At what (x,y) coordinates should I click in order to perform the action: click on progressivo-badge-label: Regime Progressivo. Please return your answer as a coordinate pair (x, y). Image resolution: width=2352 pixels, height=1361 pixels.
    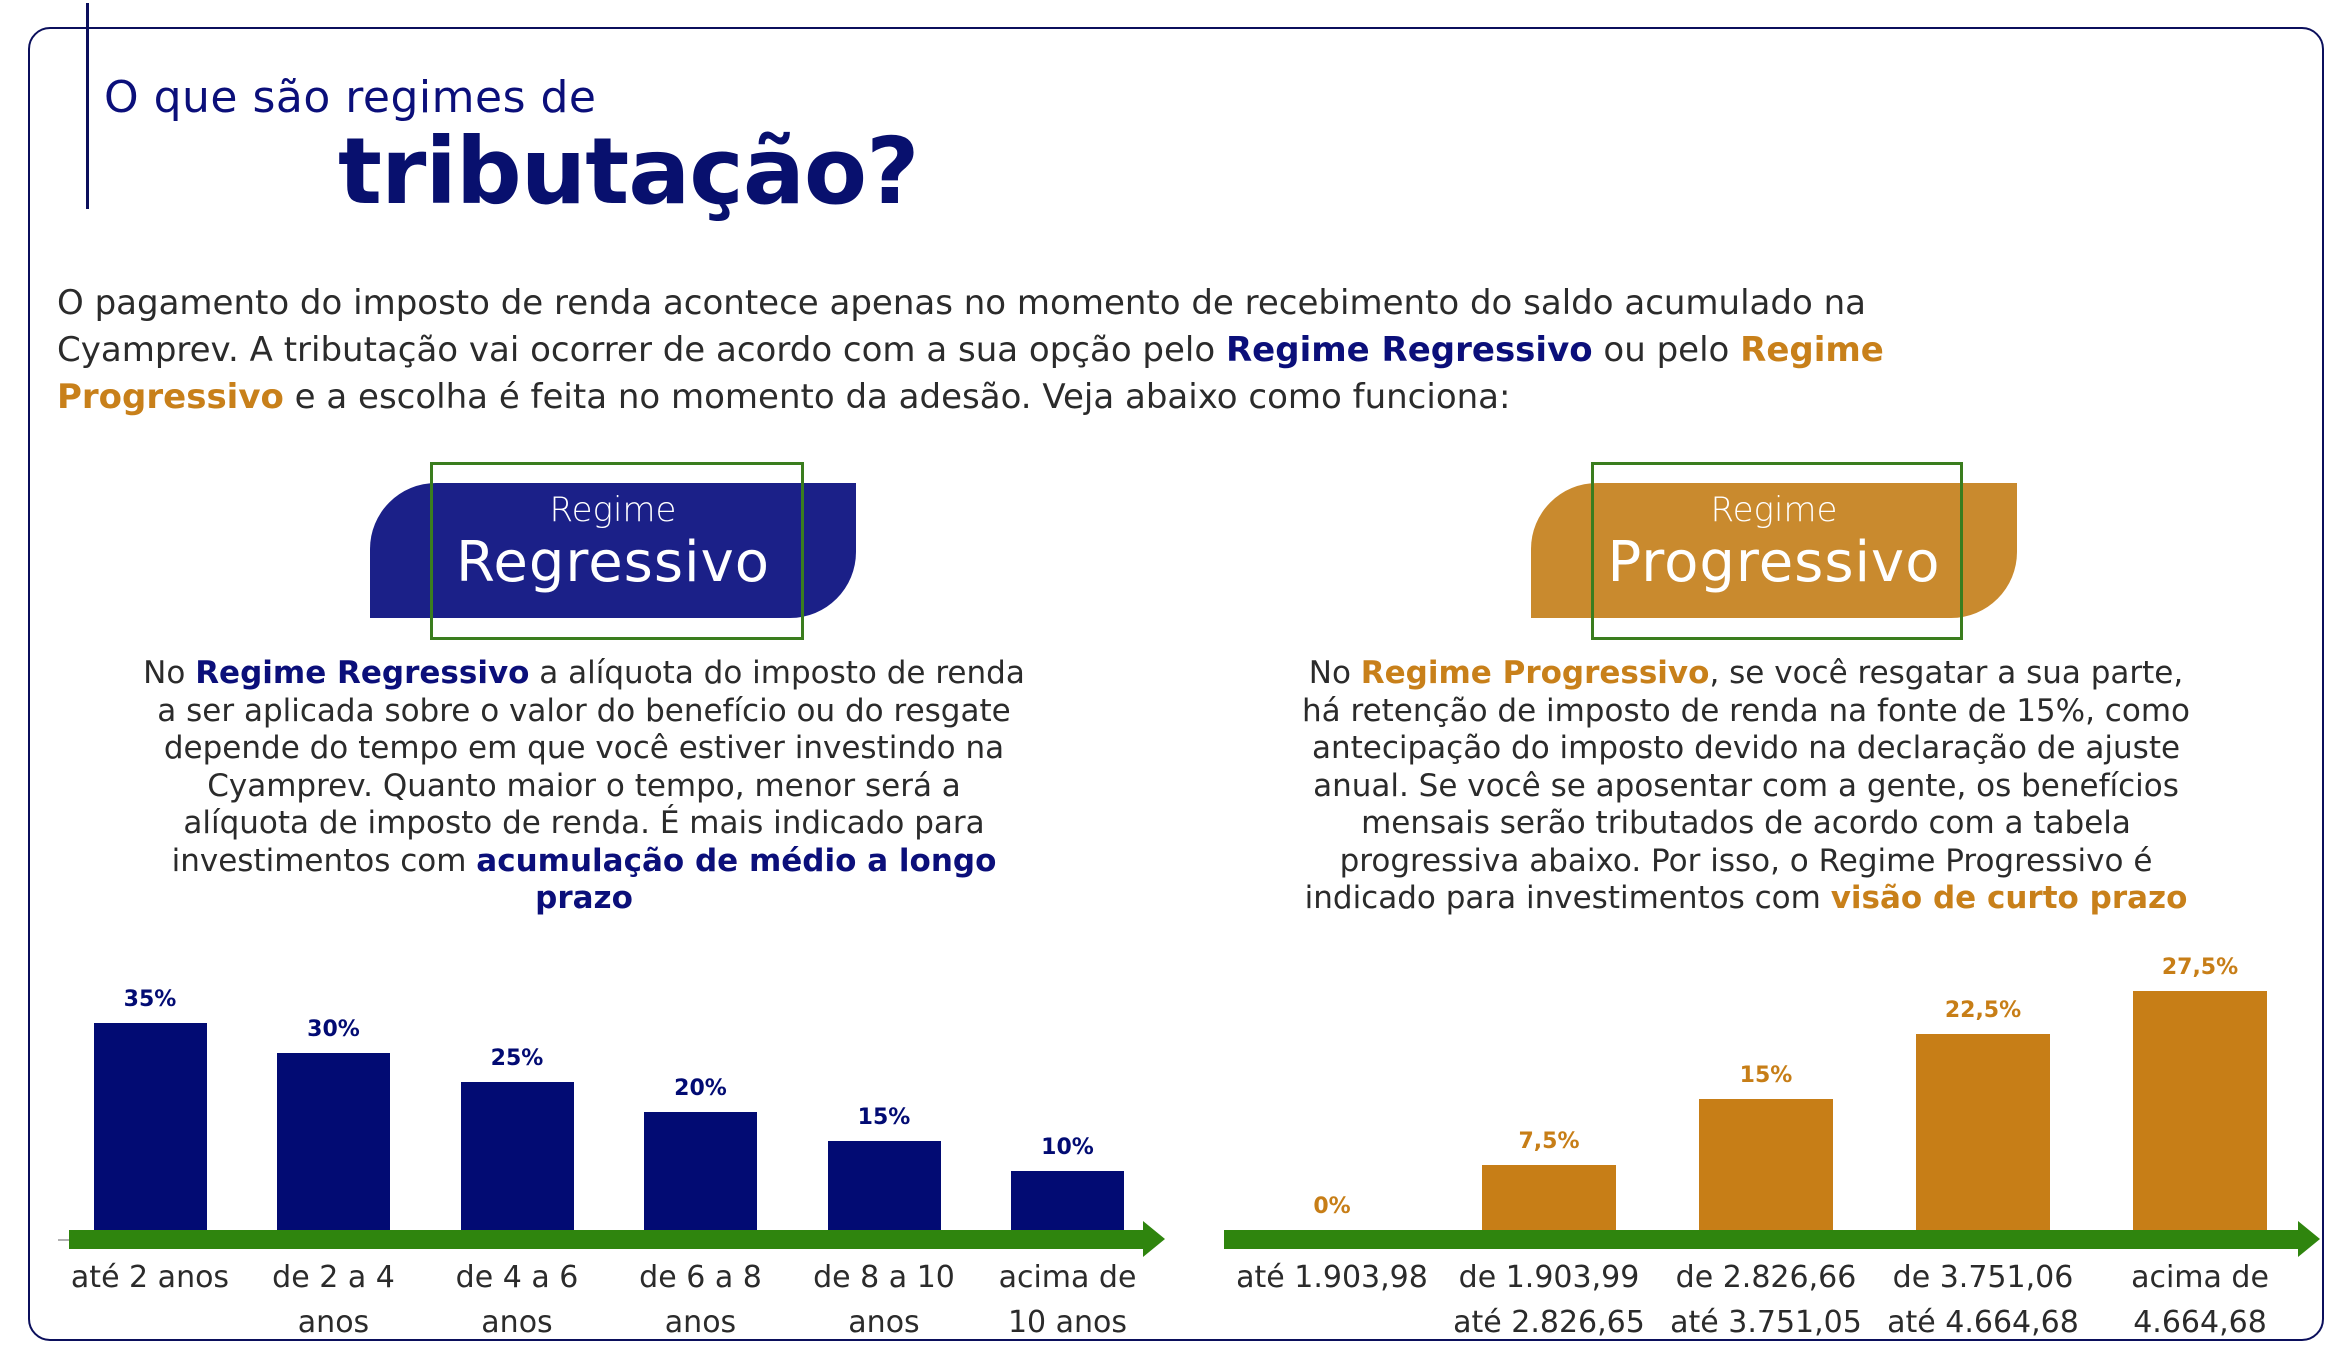
    Looking at the image, I should click on (1774, 543).